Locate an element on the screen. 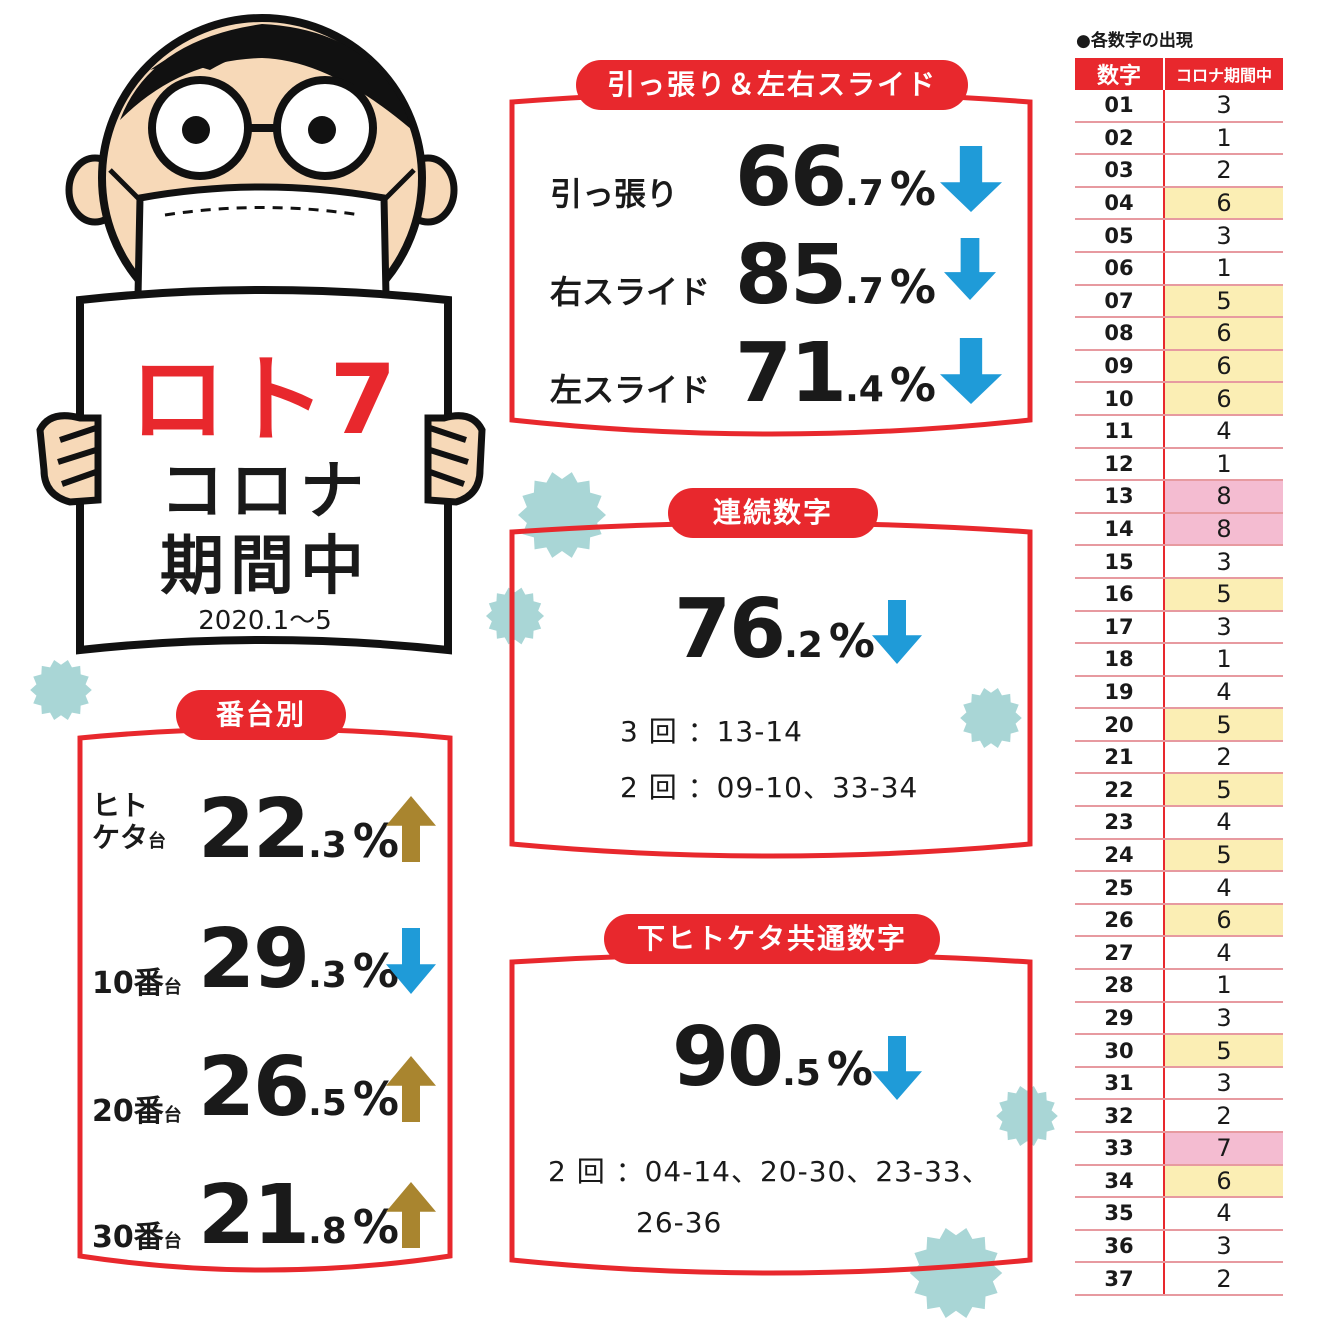  table-row: 36 3 is located at coordinates (1179, 1246).